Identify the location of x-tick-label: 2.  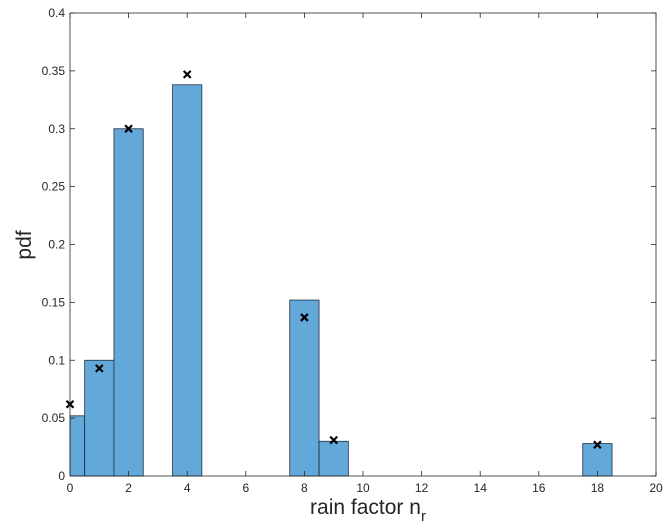
(128, 488).